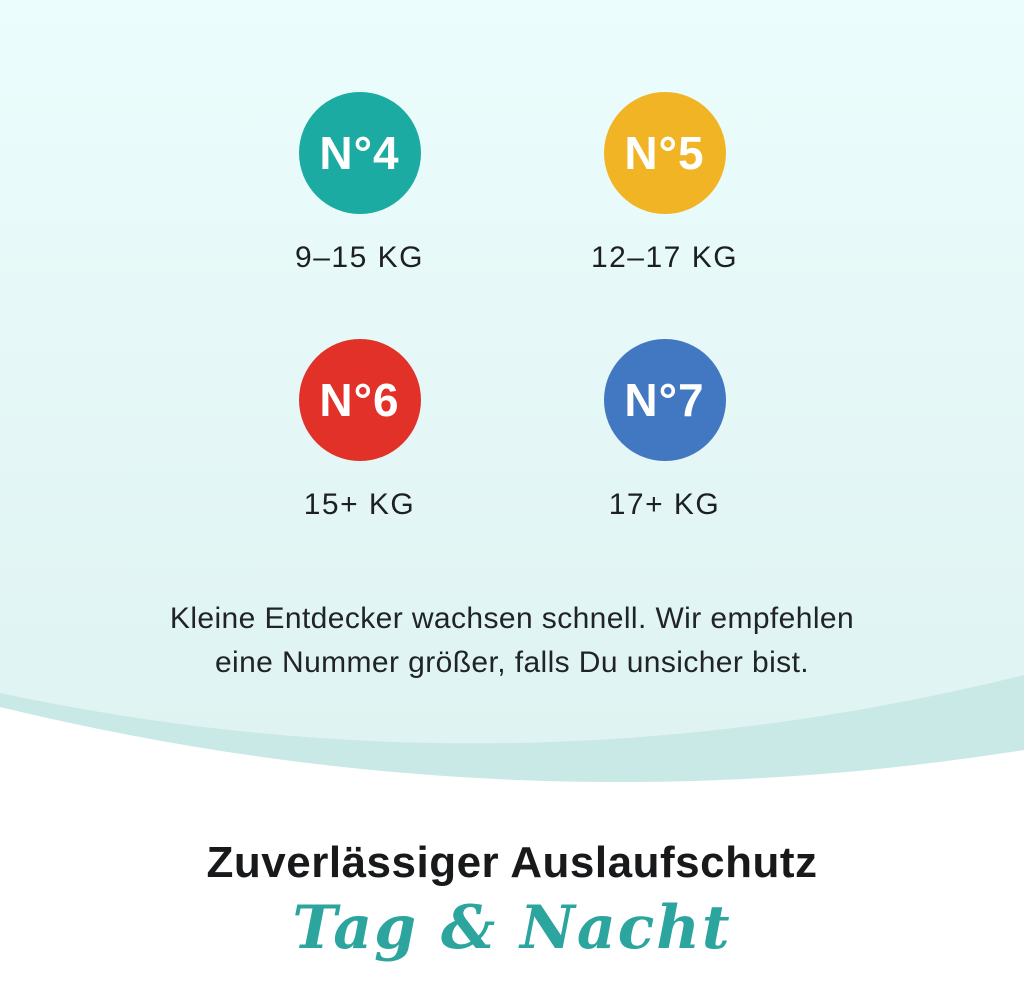 This screenshot has height=991, width=1024. Describe the element at coordinates (664, 153) in the screenshot. I see `size-badge-n5: N°5` at that location.